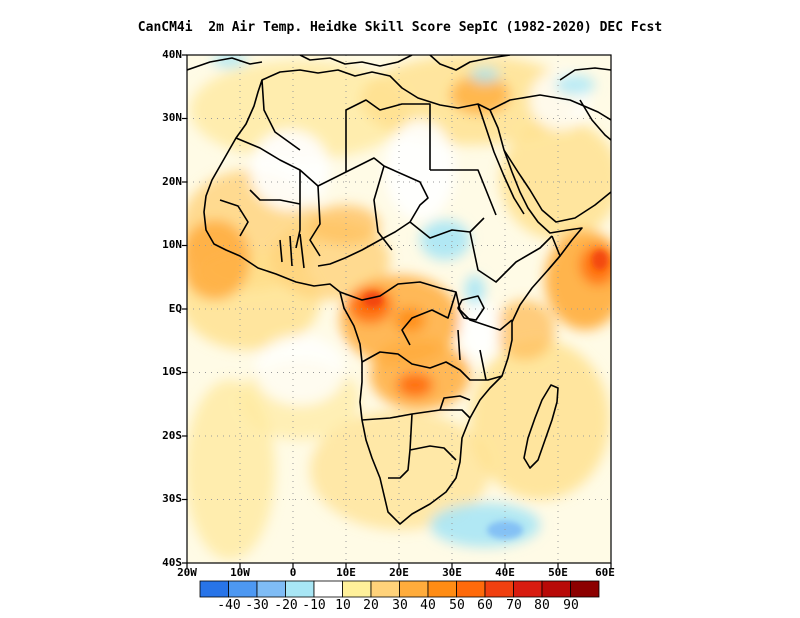 Image resolution: width=800 pixels, height=618 pixels. Describe the element at coordinates (399, 572) in the screenshot. I see `lon-label-20e: 20E` at that location.